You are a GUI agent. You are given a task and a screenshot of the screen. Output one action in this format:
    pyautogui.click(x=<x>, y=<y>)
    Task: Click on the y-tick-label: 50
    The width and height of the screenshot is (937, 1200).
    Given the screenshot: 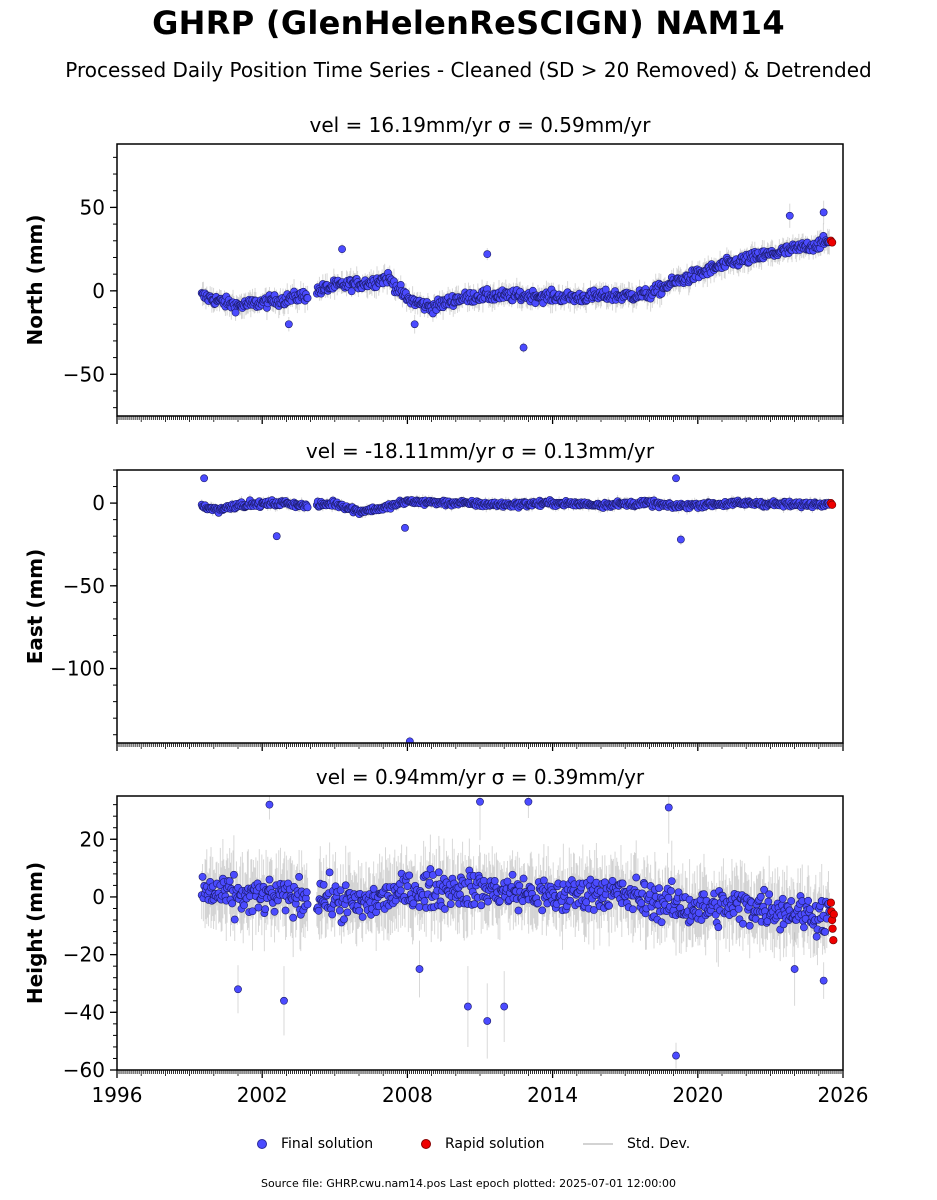 What is the action you would take?
    pyautogui.click(x=92, y=207)
    